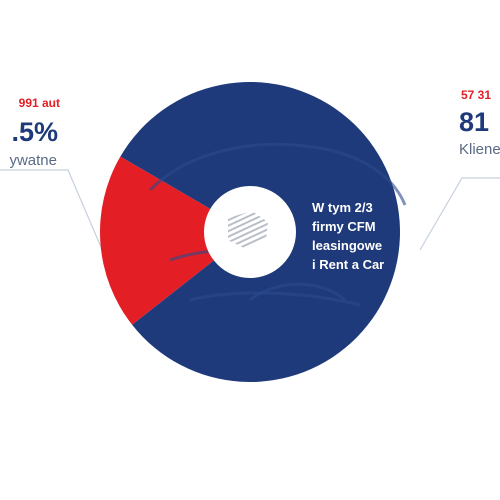 This screenshot has width=500, height=500. What do you see at coordinates (479, 149) in the screenshot?
I see `right-category-label: Kliene` at bounding box center [479, 149].